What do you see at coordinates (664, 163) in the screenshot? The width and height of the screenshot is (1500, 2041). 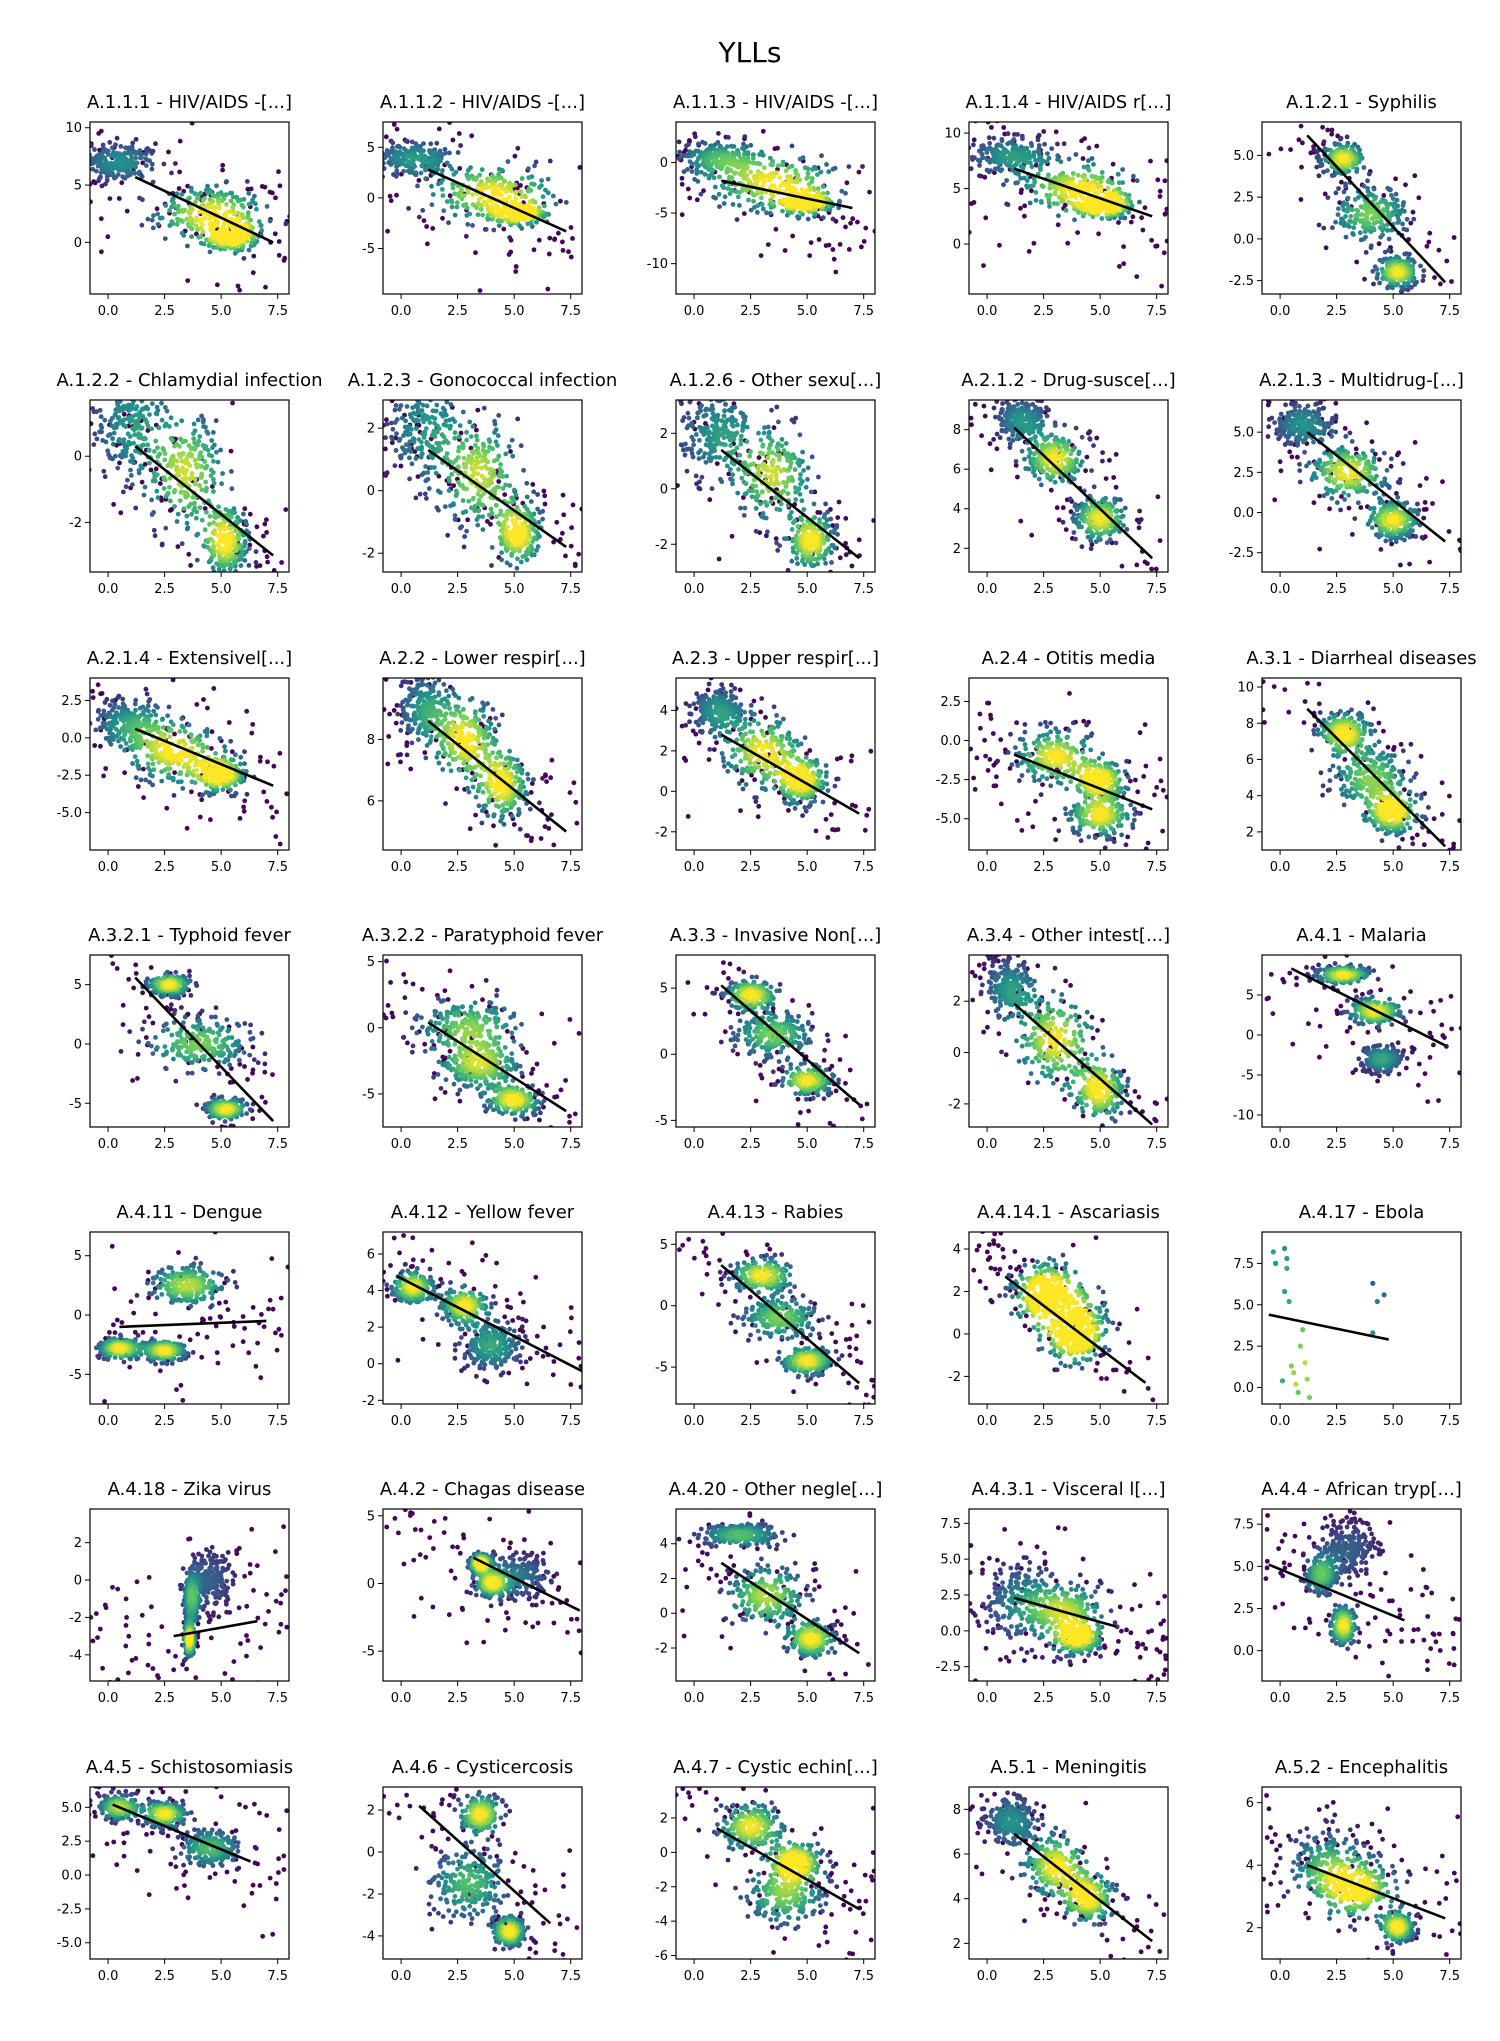 I see `y-tick-label: 0` at bounding box center [664, 163].